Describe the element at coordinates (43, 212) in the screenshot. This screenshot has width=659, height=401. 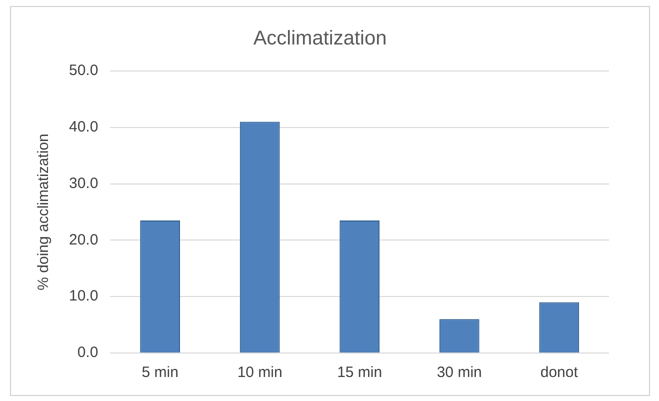
I see `y-axis-title: % doing acclimatization` at that location.